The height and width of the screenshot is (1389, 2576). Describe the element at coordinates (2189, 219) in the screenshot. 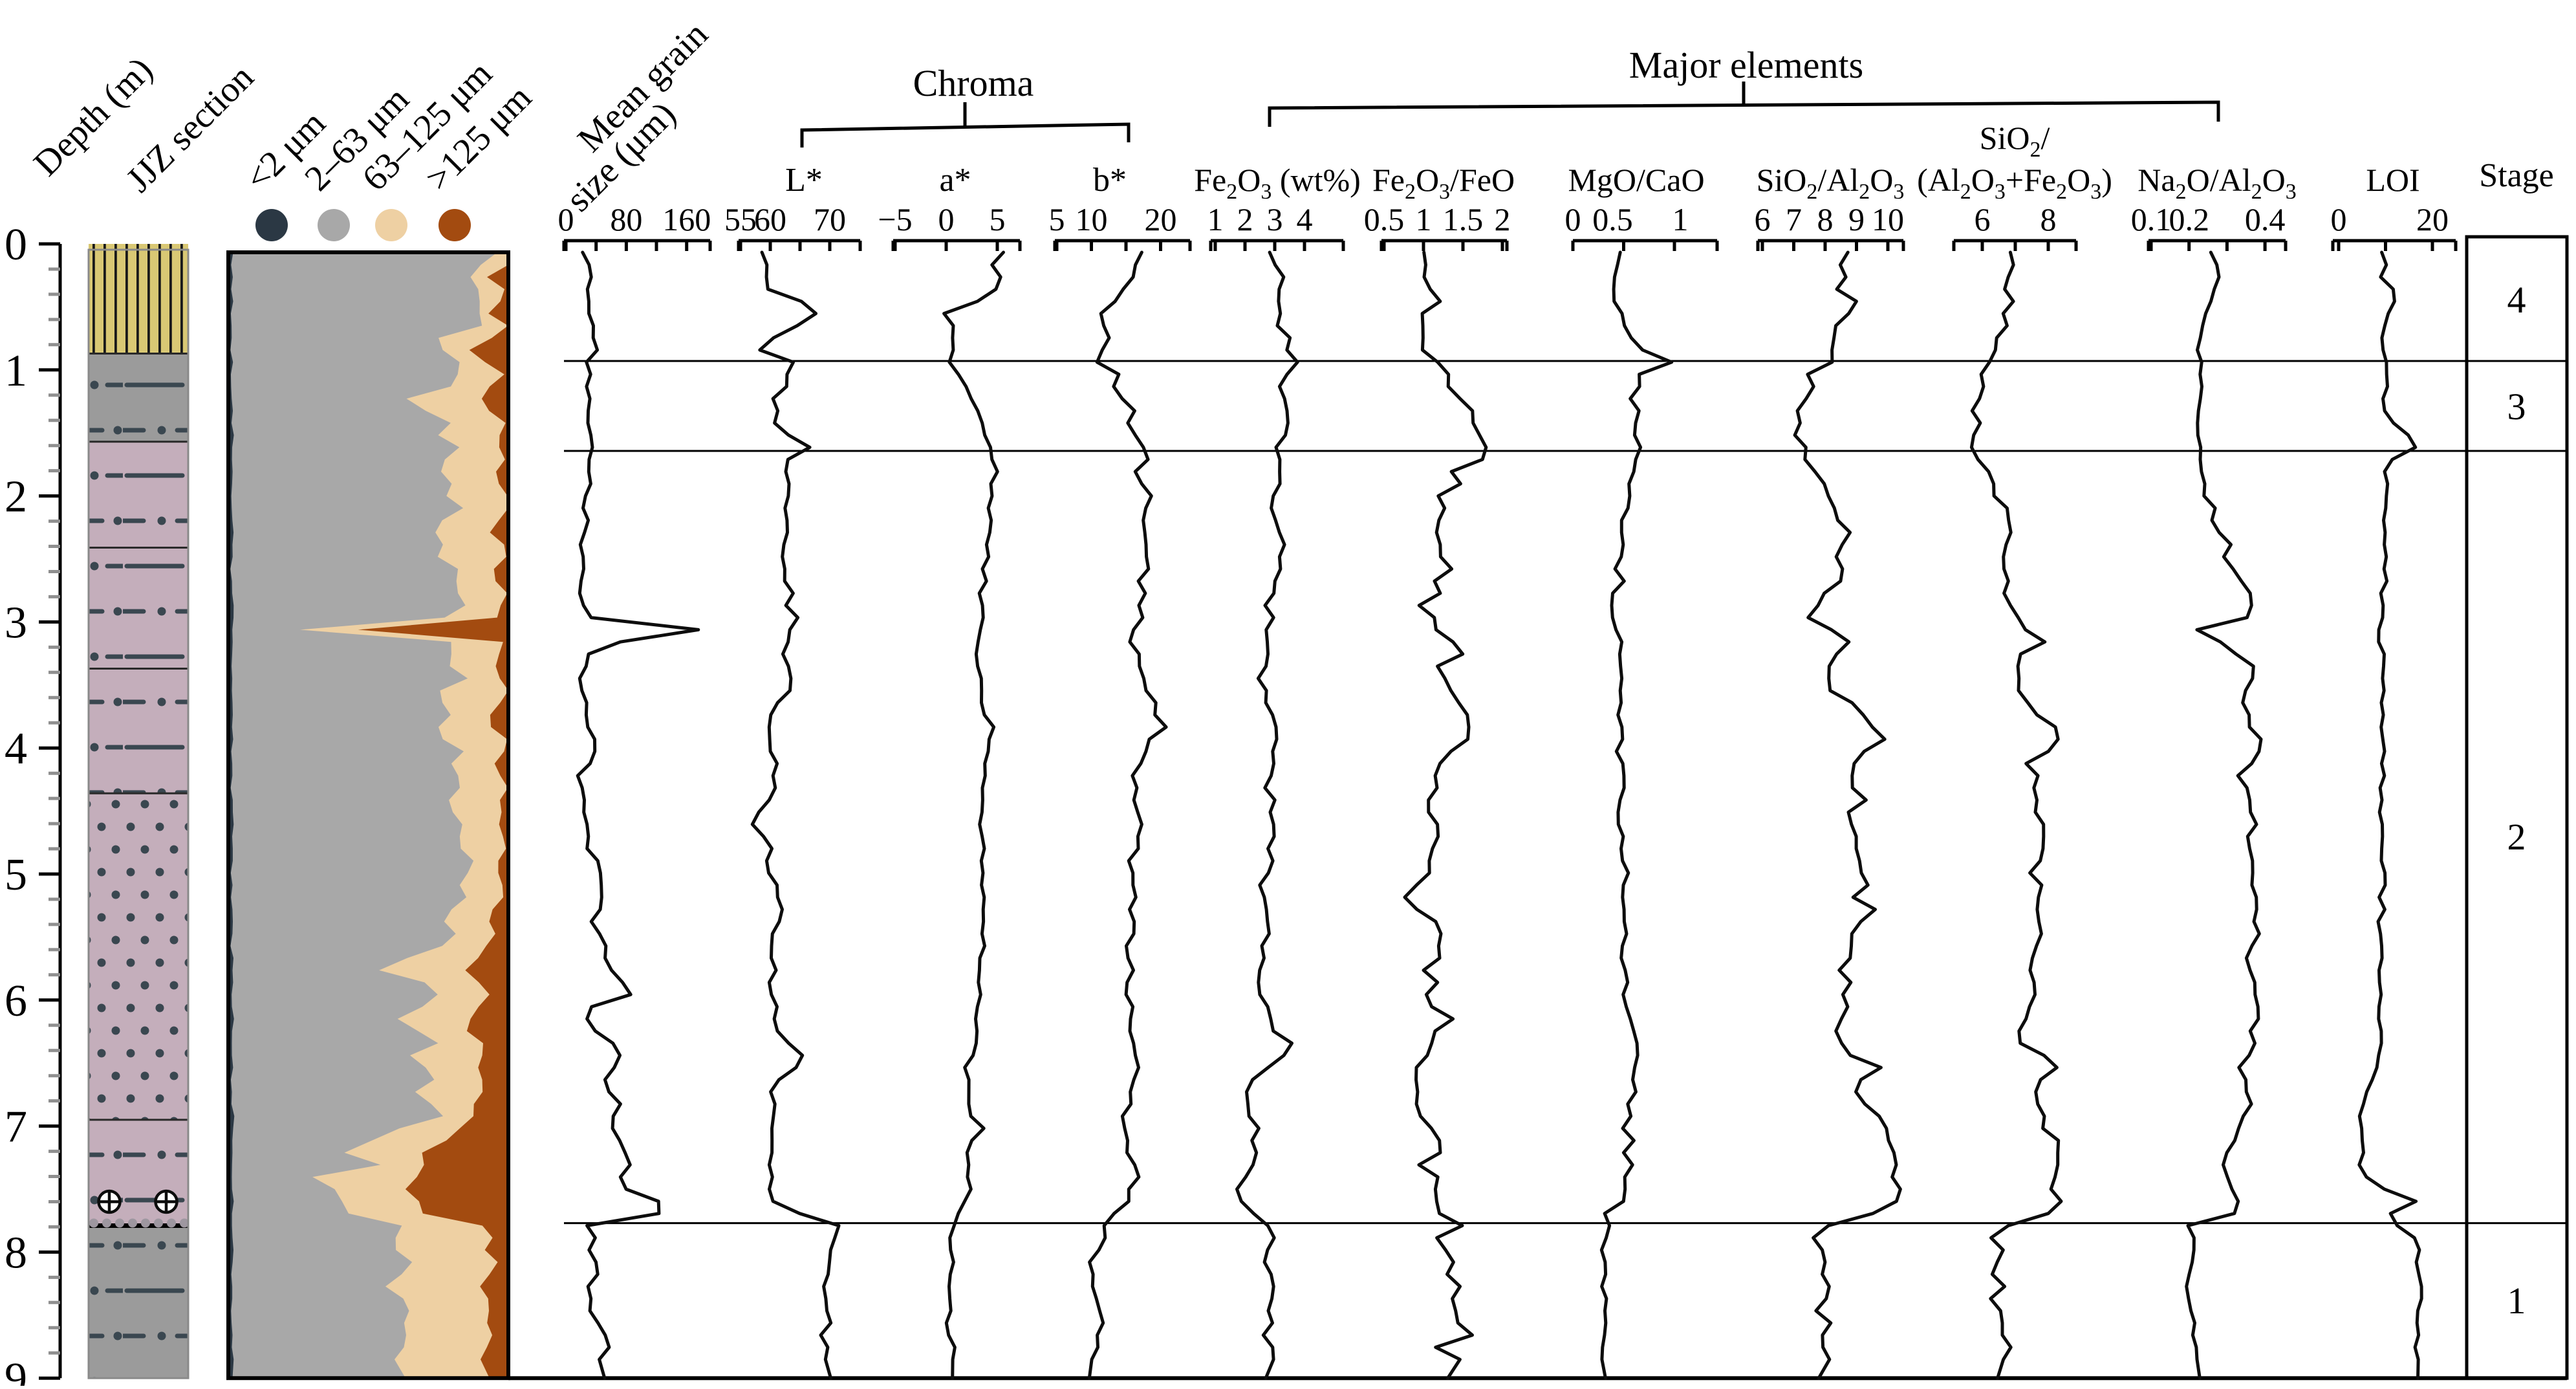

I see `svg-text: 0.2` at that location.